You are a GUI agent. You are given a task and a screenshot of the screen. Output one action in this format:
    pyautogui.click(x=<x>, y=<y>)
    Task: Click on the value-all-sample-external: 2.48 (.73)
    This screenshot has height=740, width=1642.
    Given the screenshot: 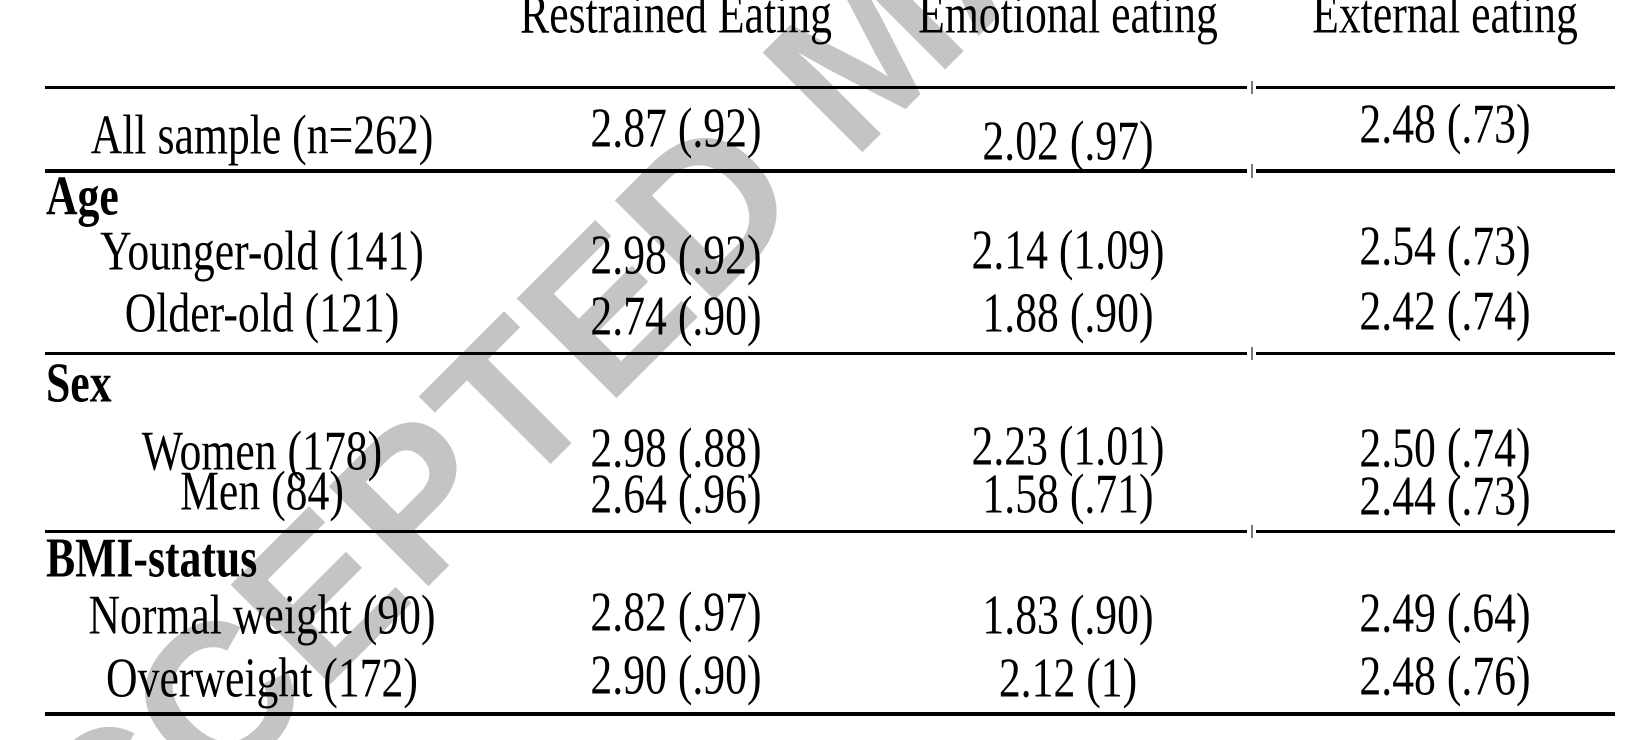 What is the action you would take?
    pyautogui.click(x=1445, y=123)
    